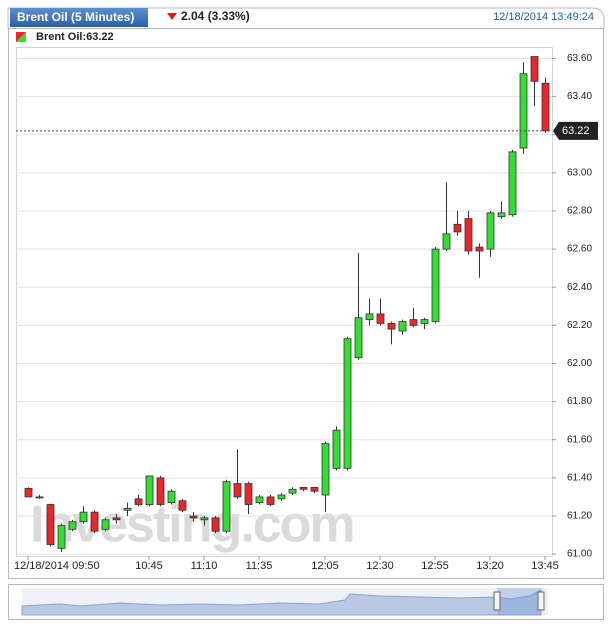 The width and height of the screenshot is (613, 627). Describe the element at coordinates (579, 516) in the screenshot. I see `y-tick-label: 61.20` at that location.